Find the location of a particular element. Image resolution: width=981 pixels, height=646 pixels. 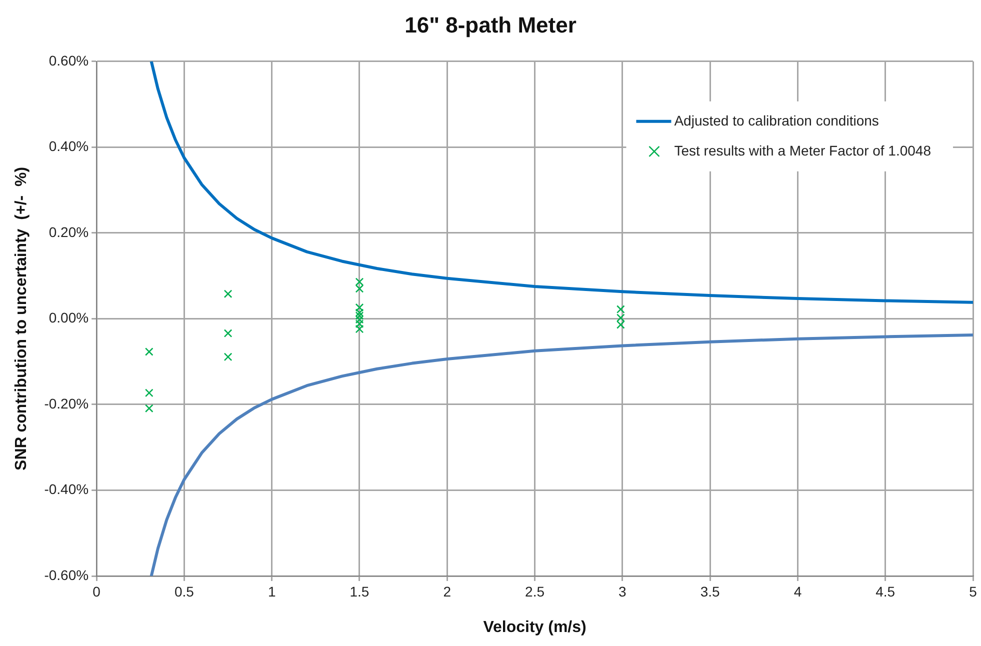

legend-label: Adjusted to calibration conditions is located at coordinates (776, 120).